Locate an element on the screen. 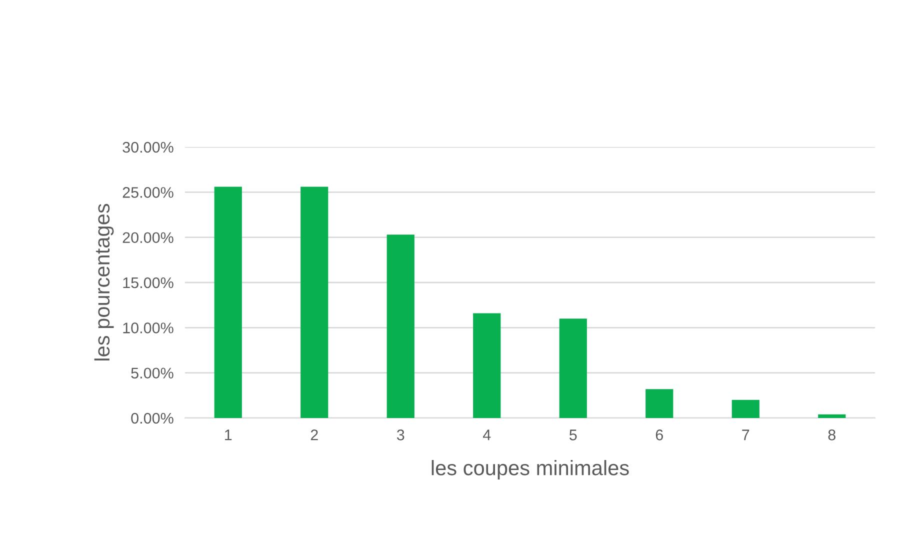 This screenshot has width=907, height=548. x-tick-label: 4 is located at coordinates (486, 435).